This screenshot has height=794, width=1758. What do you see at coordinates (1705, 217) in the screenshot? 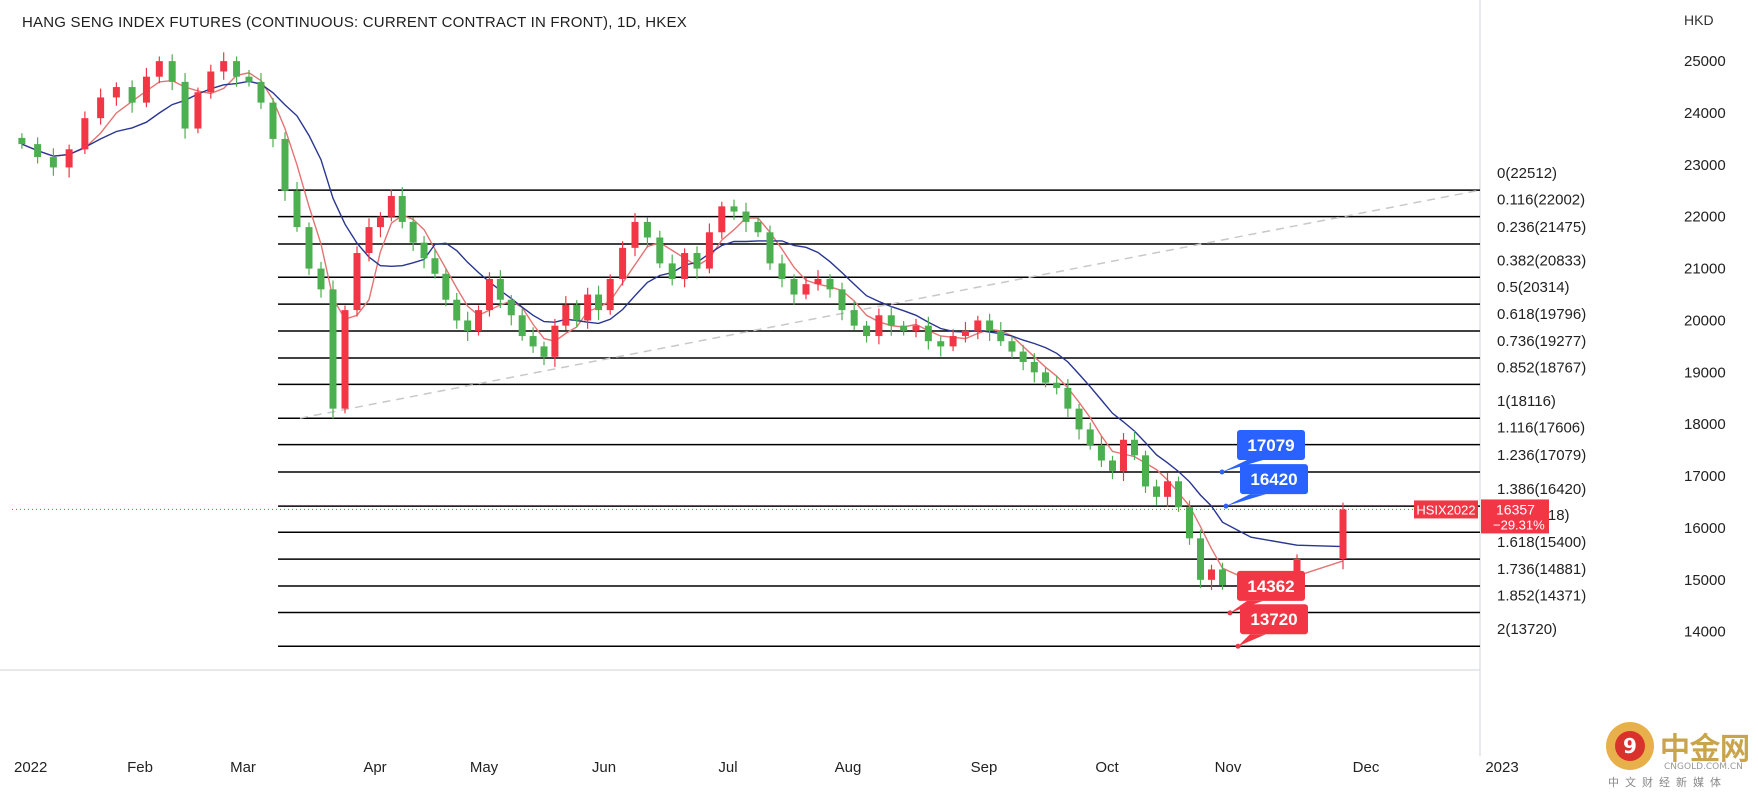
I see `y-tick-label: 22000` at bounding box center [1705, 217].